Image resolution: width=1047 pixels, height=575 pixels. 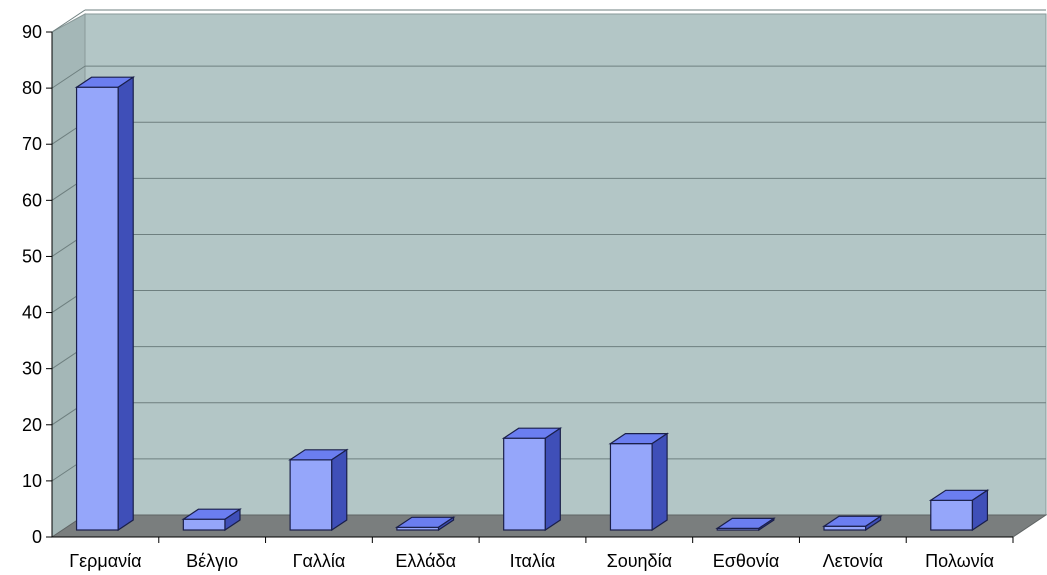 What do you see at coordinates (32, 284) in the screenshot?
I see `y-tick-labels: 0 10 20 30 40 50 60 70 80 90` at bounding box center [32, 284].